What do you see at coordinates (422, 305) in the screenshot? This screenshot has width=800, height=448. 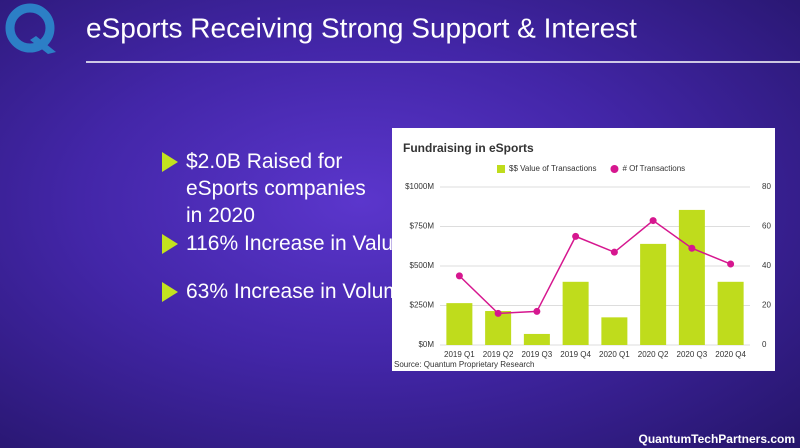 I see `y-tick-label: $250M` at bounding box center [422, 305].